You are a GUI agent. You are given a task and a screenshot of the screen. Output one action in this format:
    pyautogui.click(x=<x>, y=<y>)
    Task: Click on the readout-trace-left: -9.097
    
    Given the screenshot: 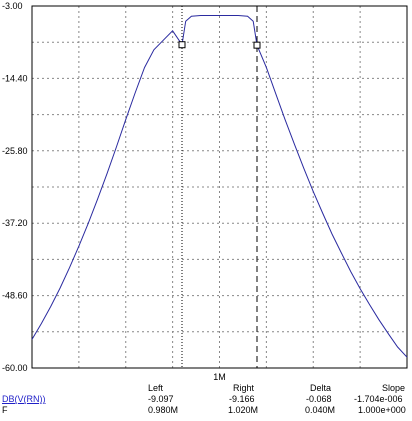 What is the action you would take?
    pyautogui.click(x=161, y=399)
    